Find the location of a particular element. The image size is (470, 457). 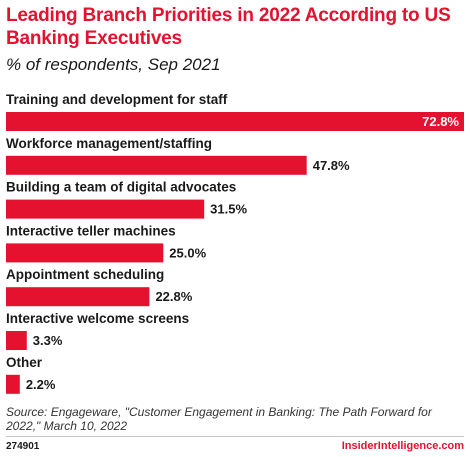

value-label: 2.2% is located at coordinates (41, 384).